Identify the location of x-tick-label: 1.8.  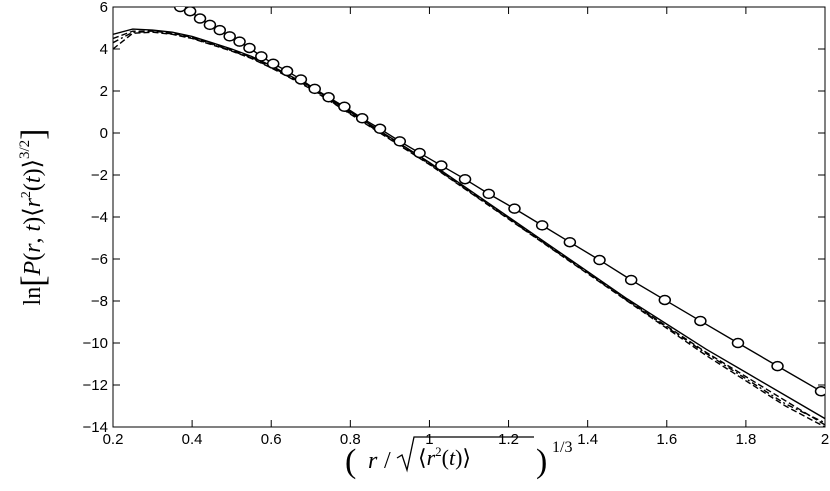
(745, 439).